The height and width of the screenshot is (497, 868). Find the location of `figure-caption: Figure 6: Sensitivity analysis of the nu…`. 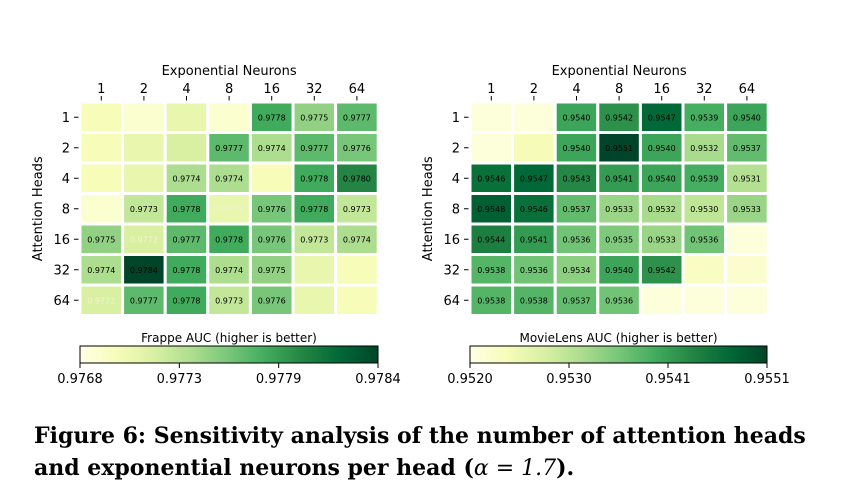

figure-caption: Figure 6: Sensitivity analysis of the nu… is located at coordinates (434, 452).